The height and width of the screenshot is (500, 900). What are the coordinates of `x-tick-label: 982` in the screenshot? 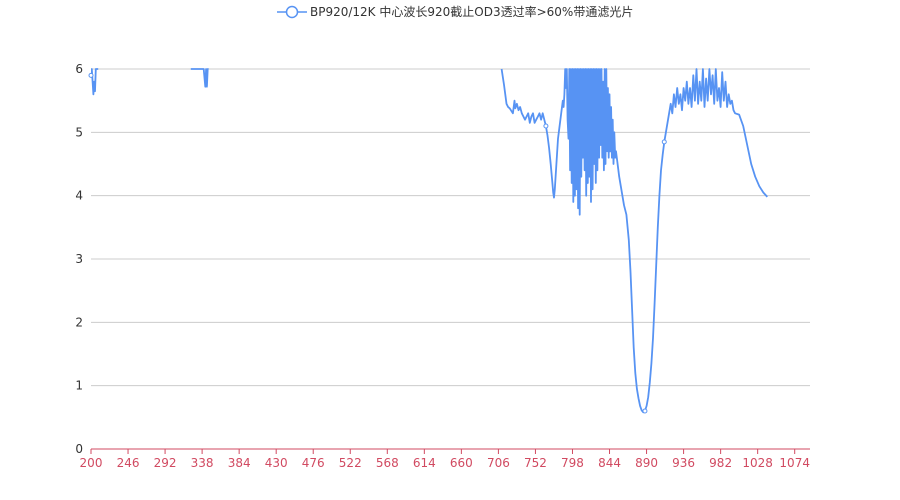 It's located at (720, 463).